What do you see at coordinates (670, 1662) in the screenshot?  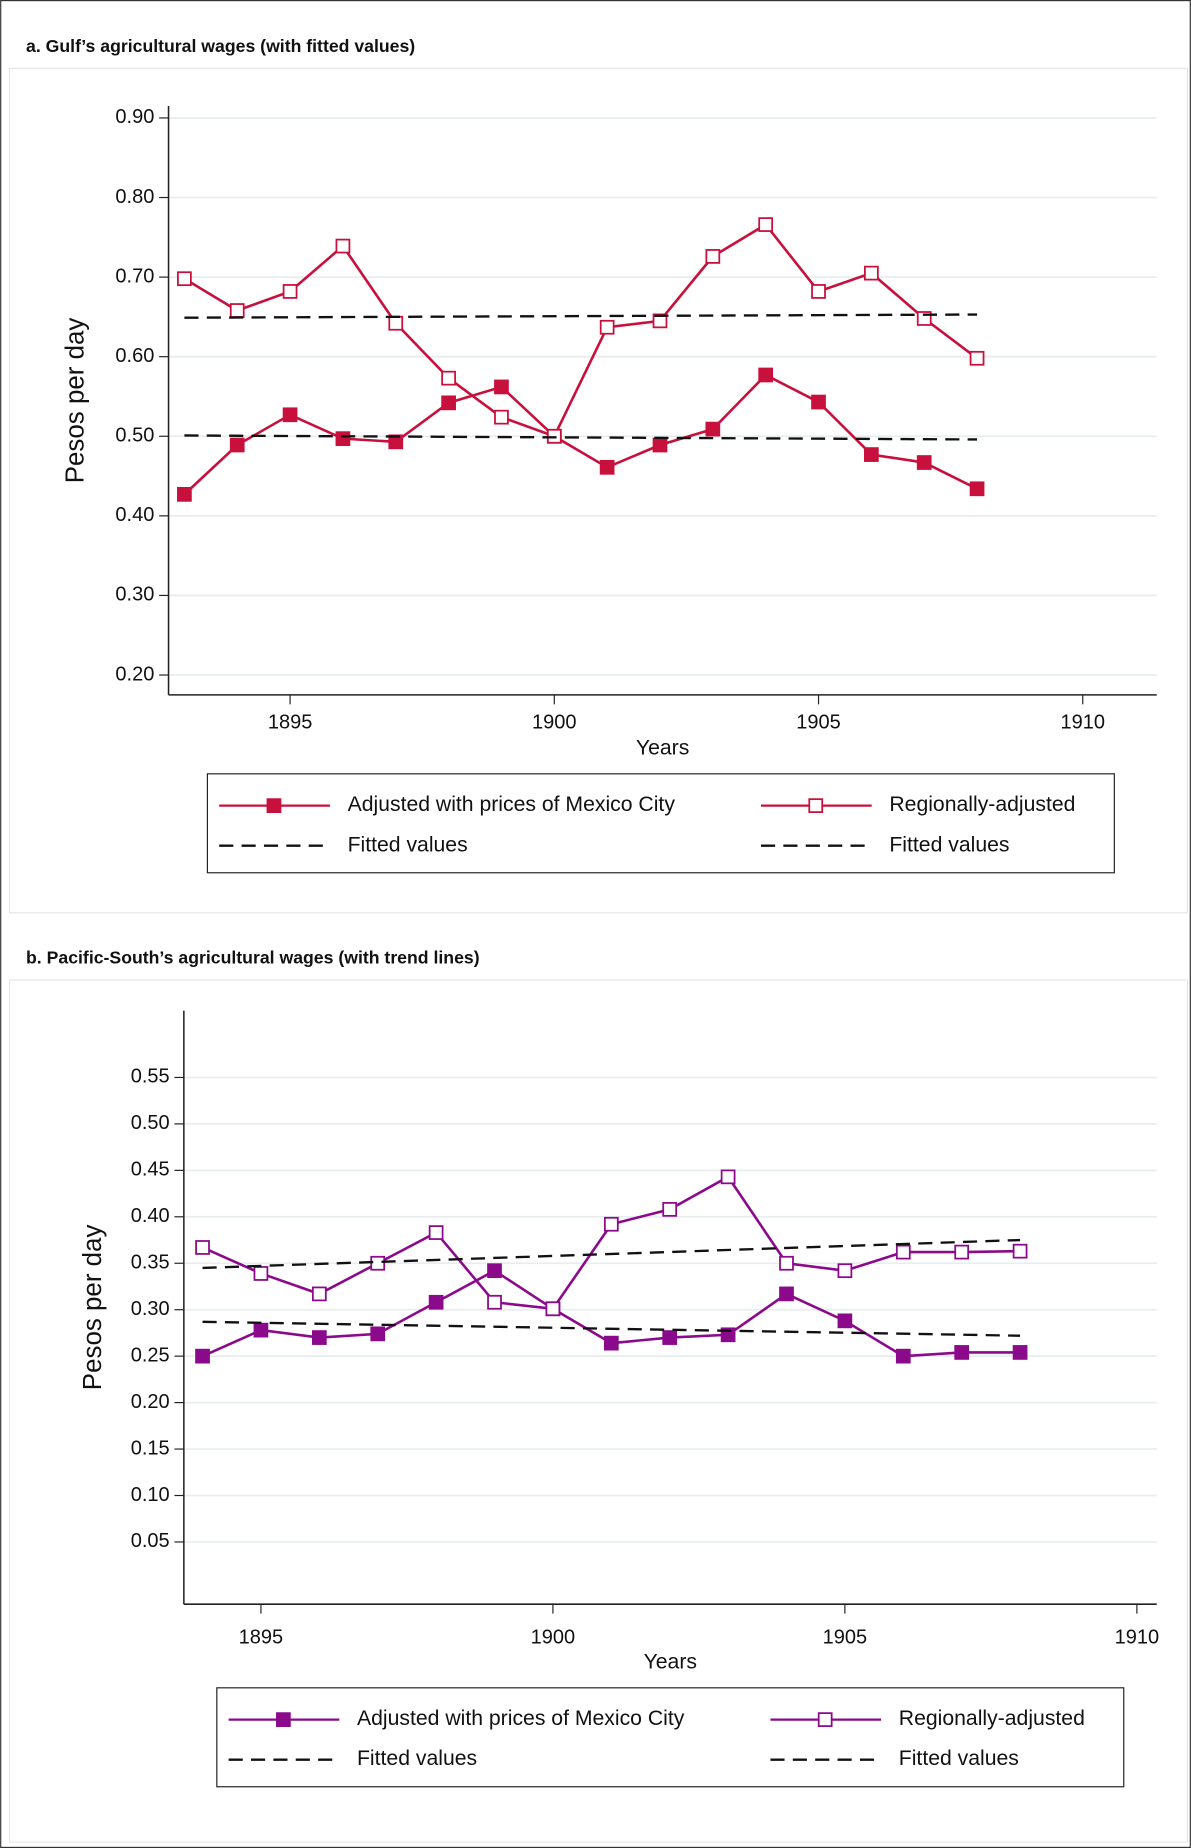 I see `x-axis-label: Years` at bounding box center [670, 1662].